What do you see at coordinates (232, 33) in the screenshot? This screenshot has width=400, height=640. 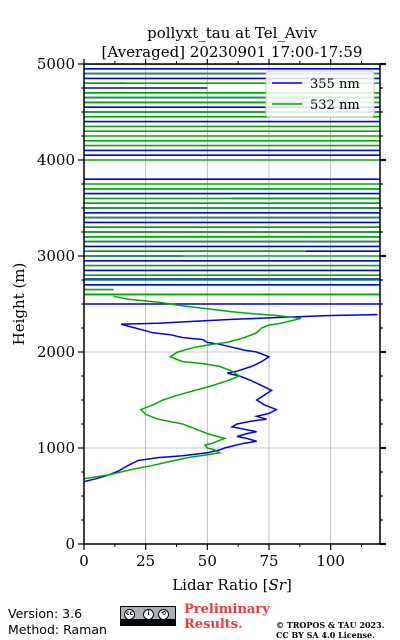 I see `chart-title: pollyxt_tau at Tel_Aviv` at bounding box center [232, 33].